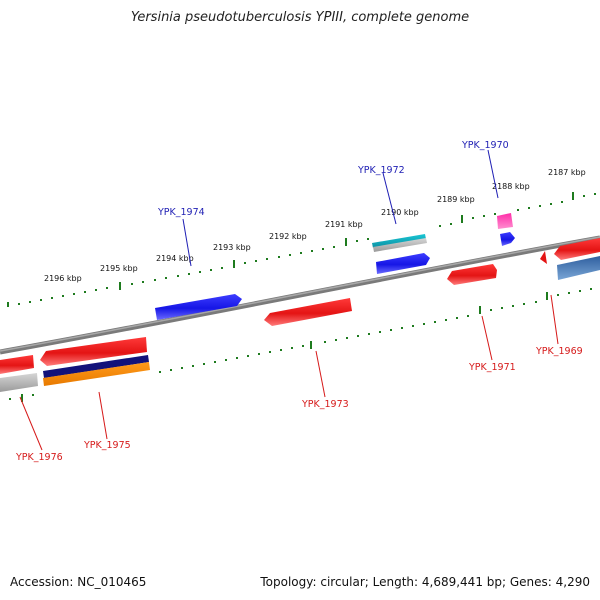 The image size is (600, 600). Describe the element at coordinates (400, 212) in the screenshot. I see `kbp-label: 2190 kbp` at that location.